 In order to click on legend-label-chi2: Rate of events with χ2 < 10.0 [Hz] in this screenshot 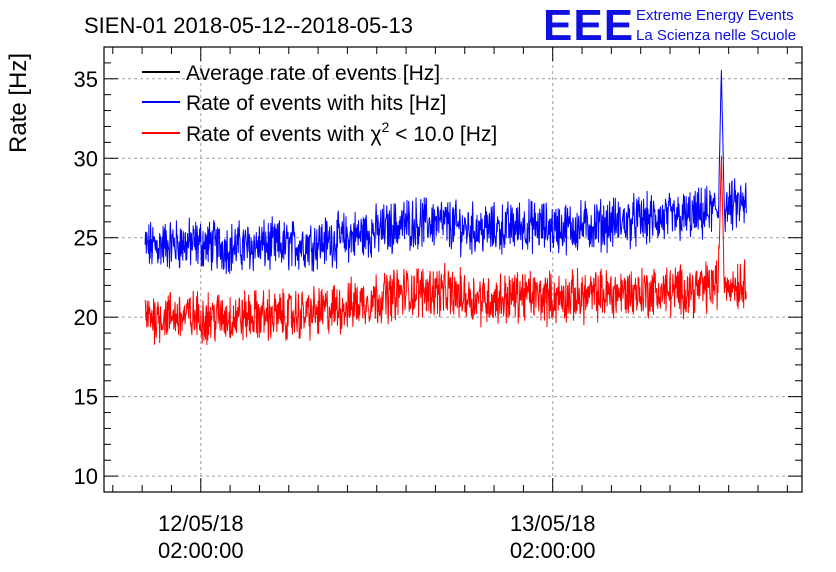, I will do `click(341, 132)`.